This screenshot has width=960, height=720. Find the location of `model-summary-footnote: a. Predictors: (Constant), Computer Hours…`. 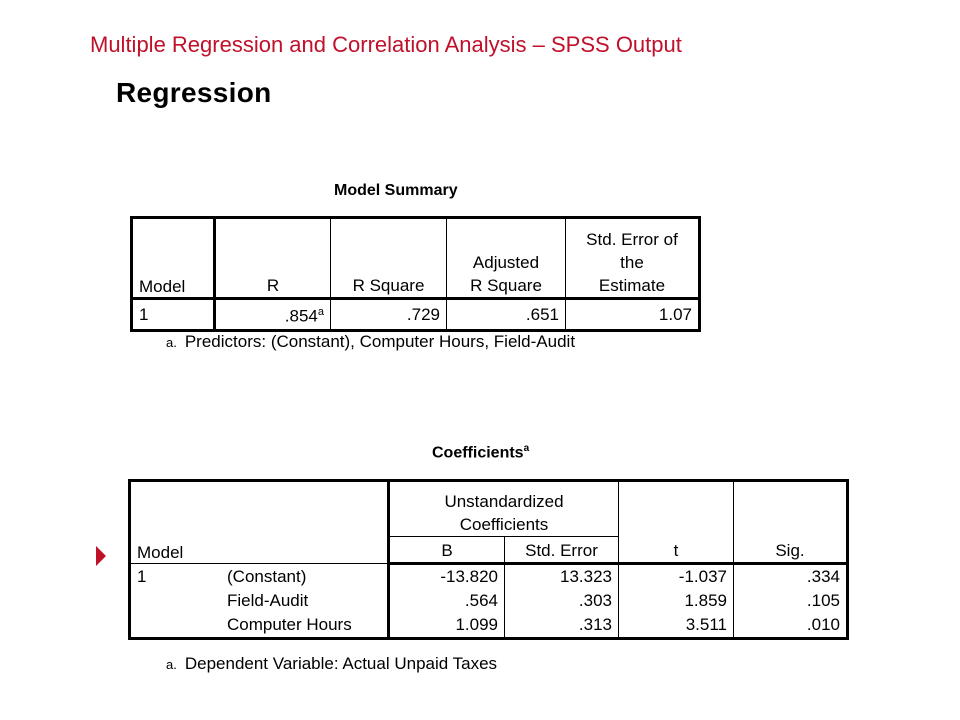

model-summary-footnote: a. Predictors: (Constant), Computer Hours… is located at coordinates (370, 342).